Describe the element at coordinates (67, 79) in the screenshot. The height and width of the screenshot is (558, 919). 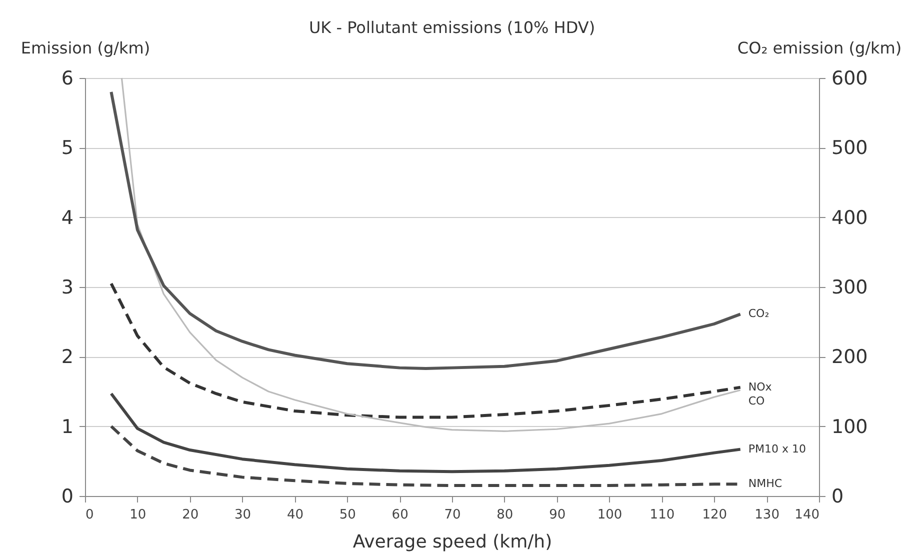
I see `y-tick-label: 6` at that location.